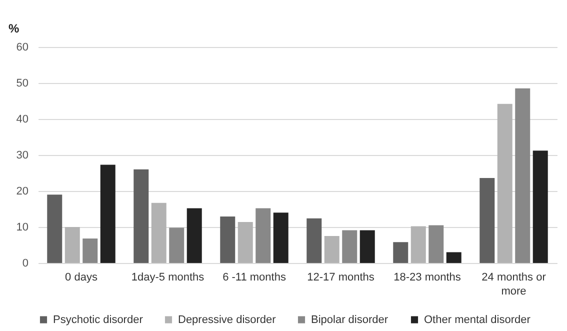  I want to click on x-tick-label: 24 months or more, so click(514, 285).